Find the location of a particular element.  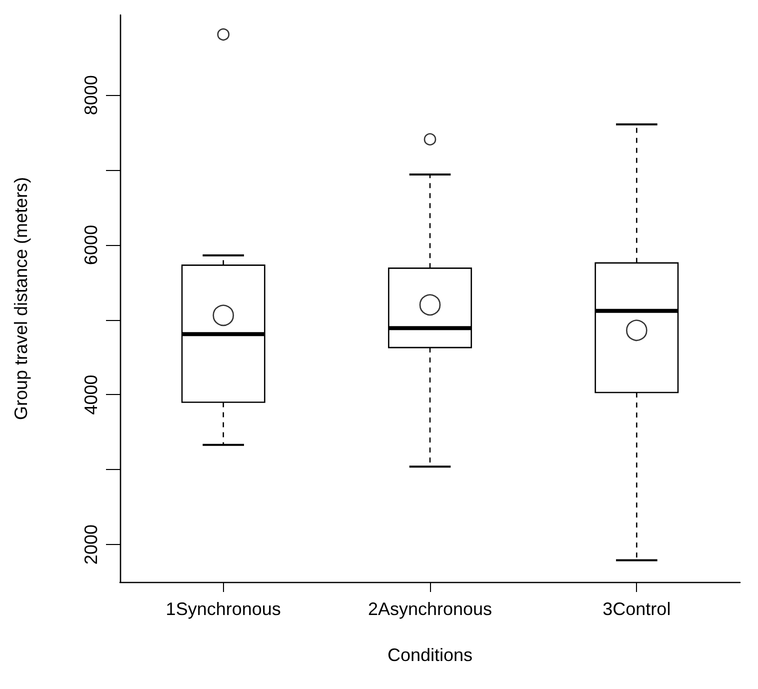

x-tick-label: 2Asynchronous is located at coordinates (430, 609).